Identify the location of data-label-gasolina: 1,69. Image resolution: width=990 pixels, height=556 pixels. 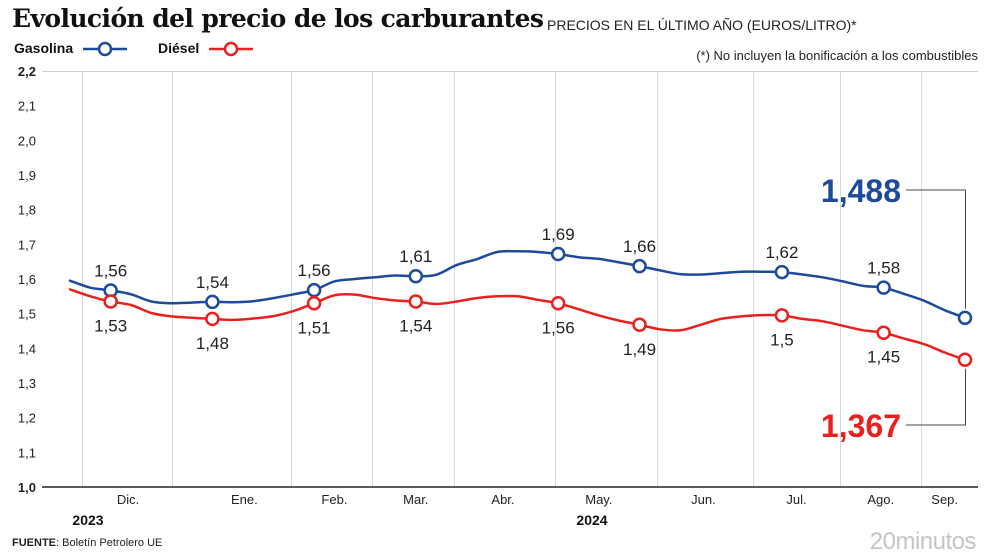
(558, 234).